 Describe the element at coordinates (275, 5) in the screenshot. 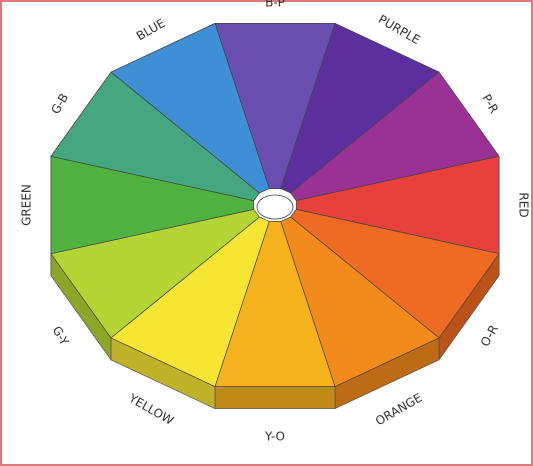

I see `segment-label: B-P` at that location.